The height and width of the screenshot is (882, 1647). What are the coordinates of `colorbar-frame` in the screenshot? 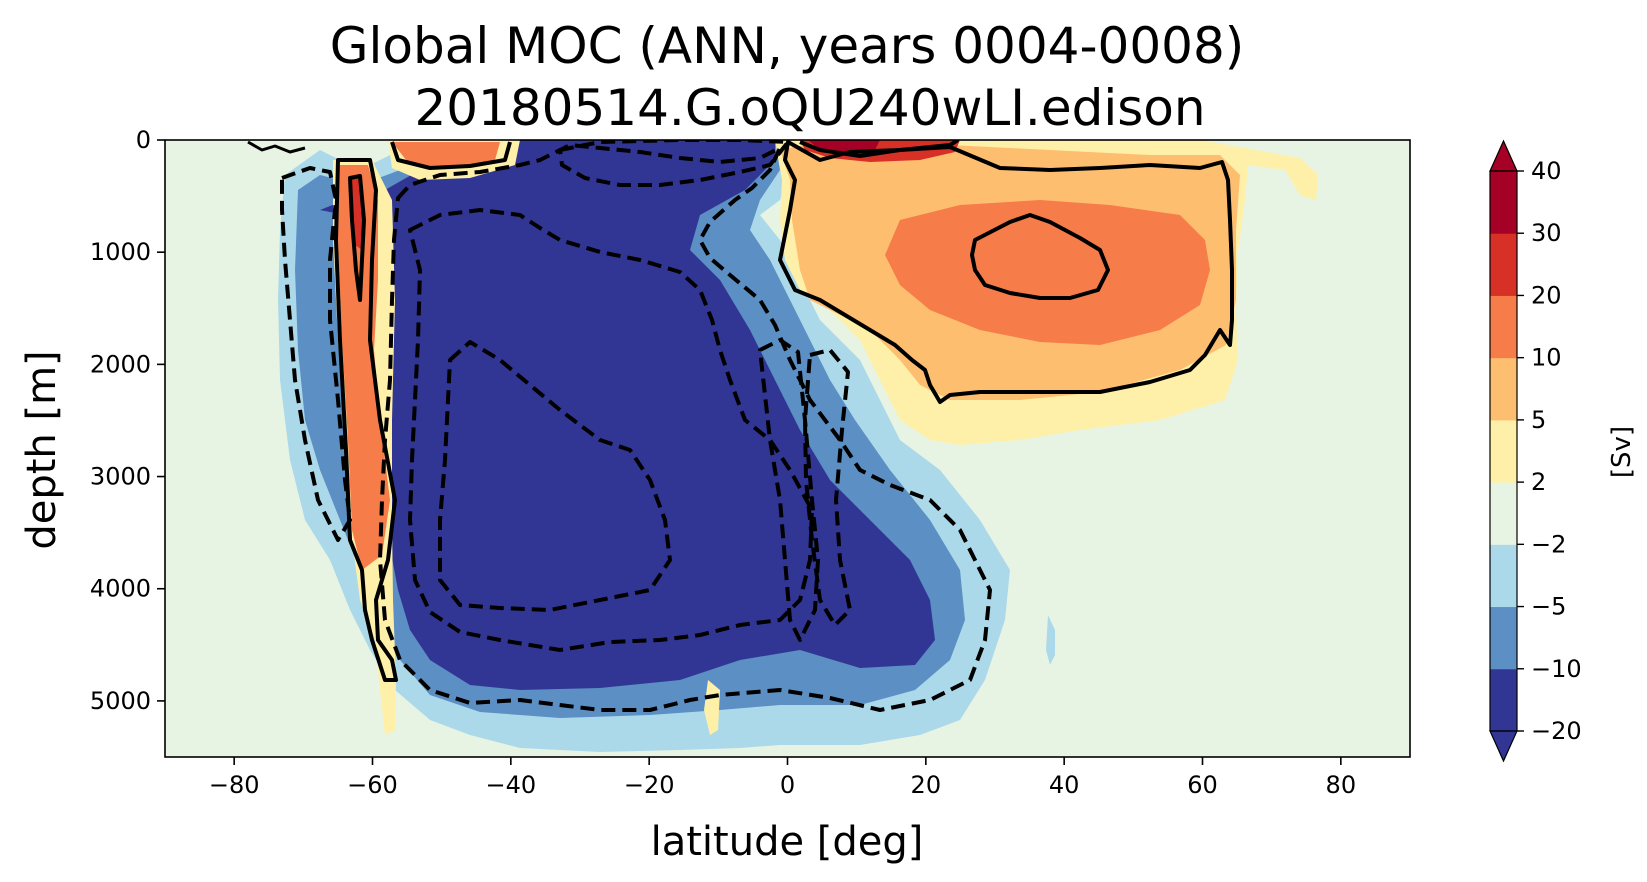 It's located at (1503, 451).